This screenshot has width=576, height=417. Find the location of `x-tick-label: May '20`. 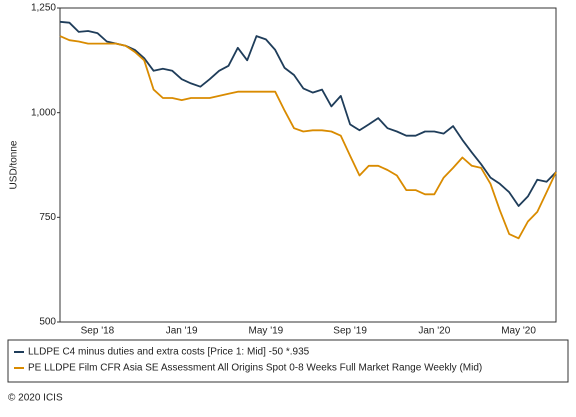

x-tick-label: May '20 is located at coordinates (518, 331).